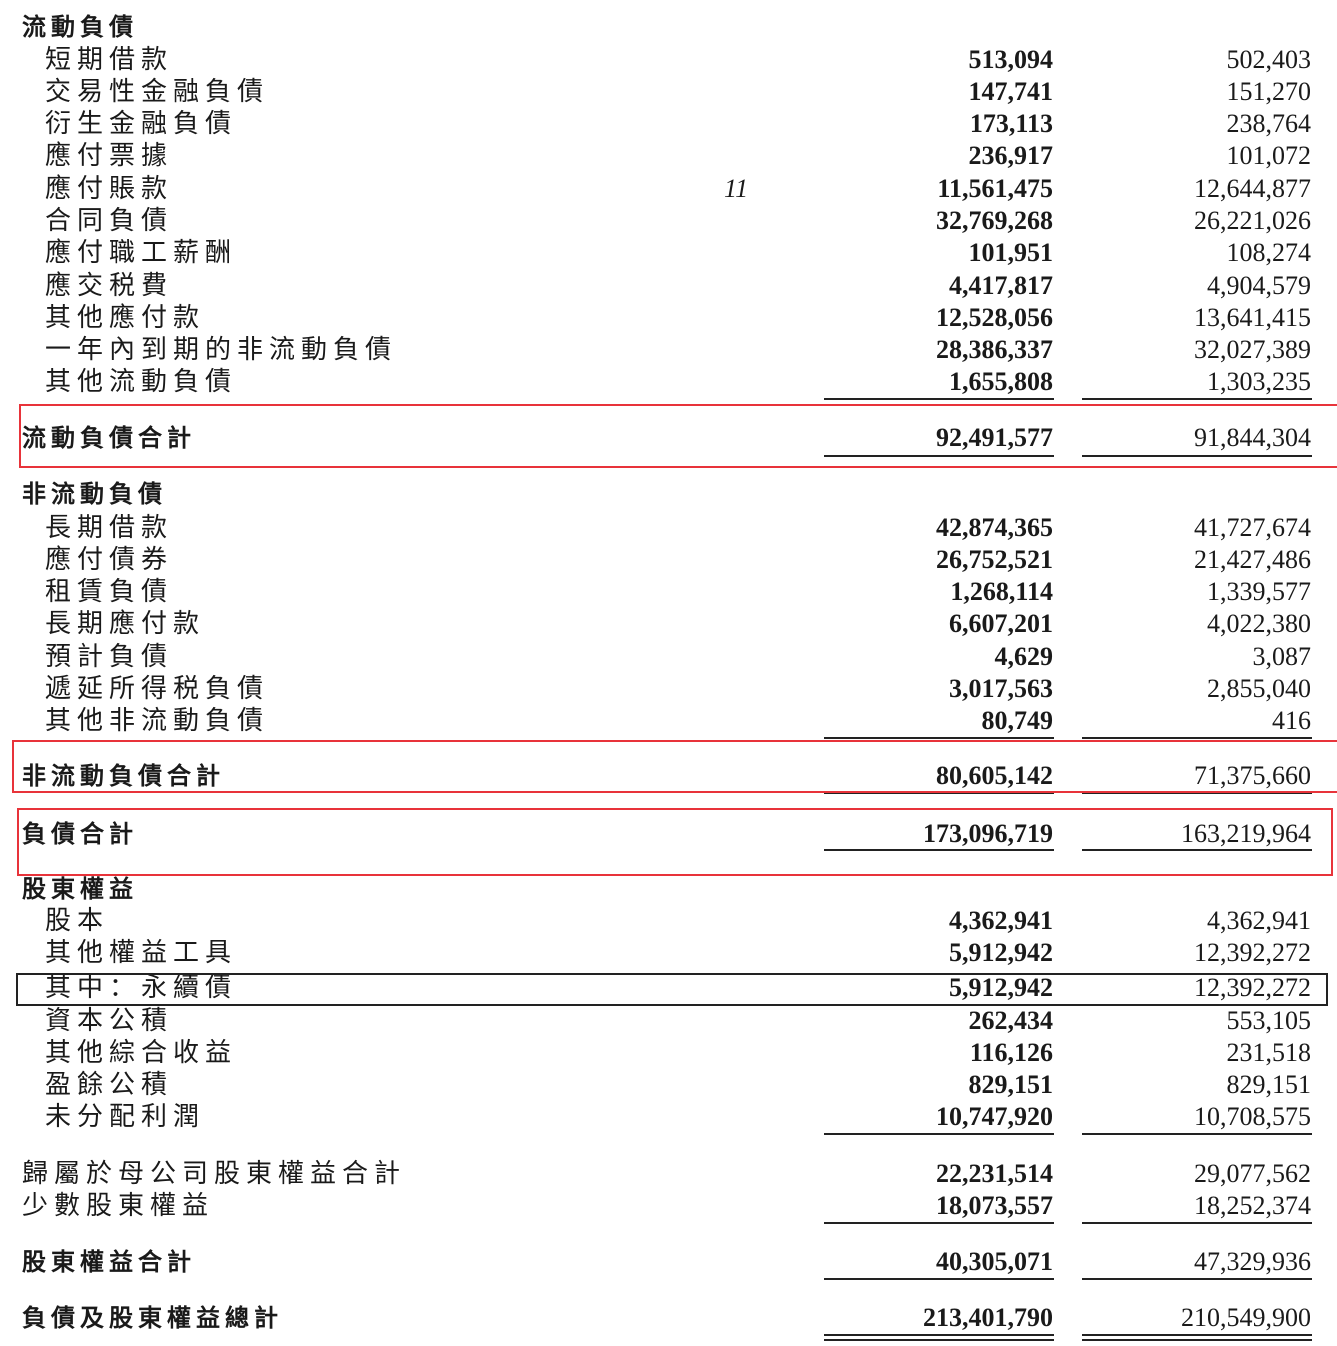 The height and width of the screenshot is (1346, 1337). What do you see at coordinates (1252, 527) in the screenshot?
I see `prior-period-value: 41,727,674` at bounding box center [1252, 527].